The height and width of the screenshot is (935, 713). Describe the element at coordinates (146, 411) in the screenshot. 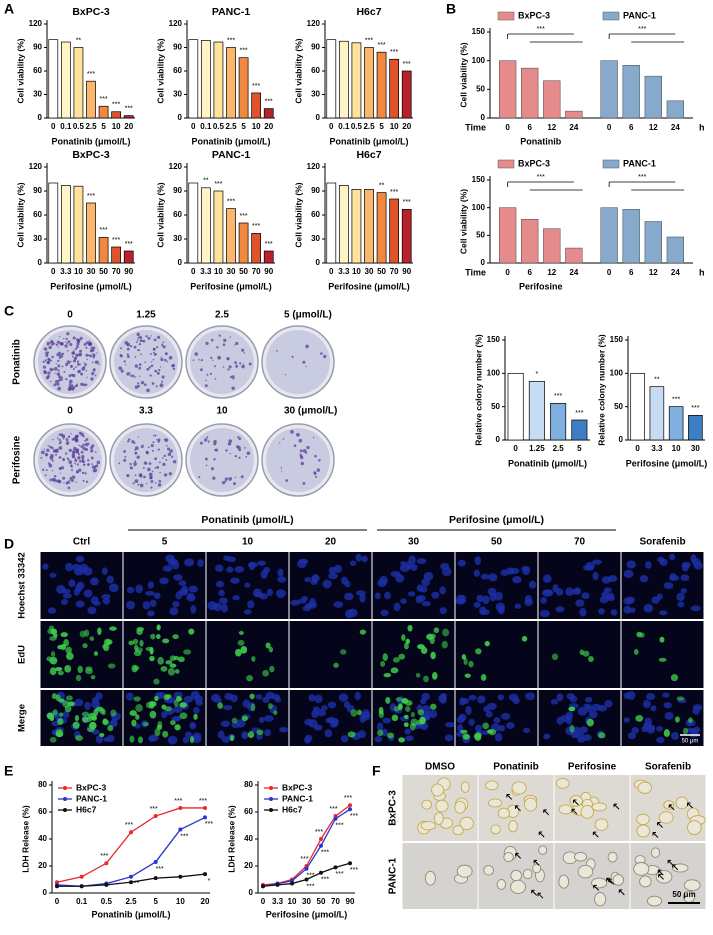

I see `column-label: 3.3` at that location.